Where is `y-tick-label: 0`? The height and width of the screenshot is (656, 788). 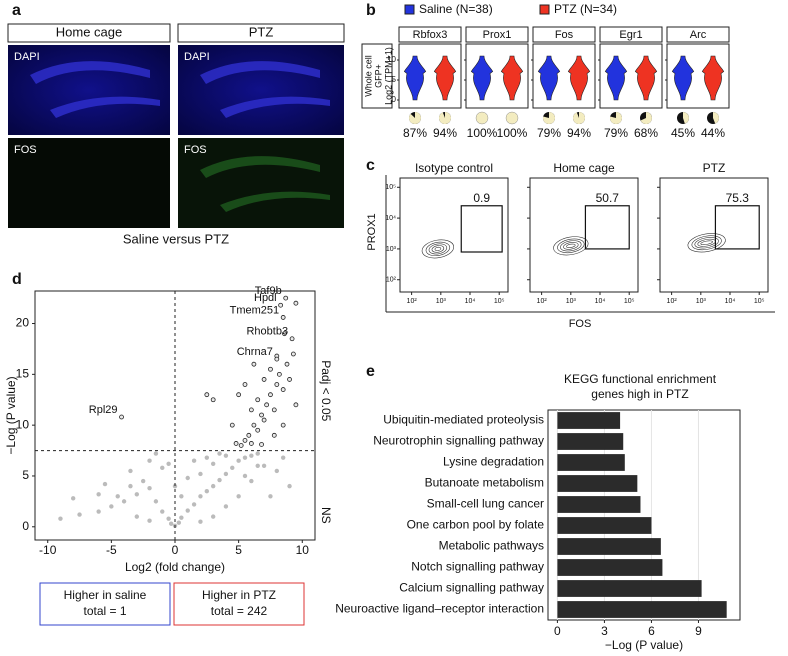 y-tick-label: 0 is located at coordinates (25, 526).